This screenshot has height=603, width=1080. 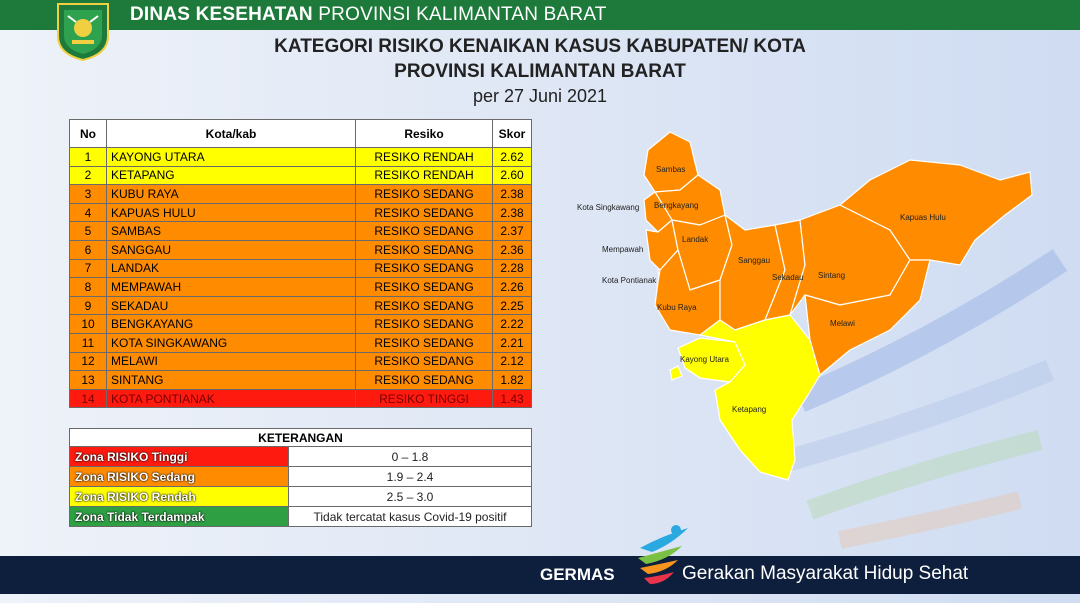 What do you see at coordinates (629, 280) in the screenshot?
I see `map-label-kota-pontianak: Kota Pontianak` at bounding box center [629, 280].